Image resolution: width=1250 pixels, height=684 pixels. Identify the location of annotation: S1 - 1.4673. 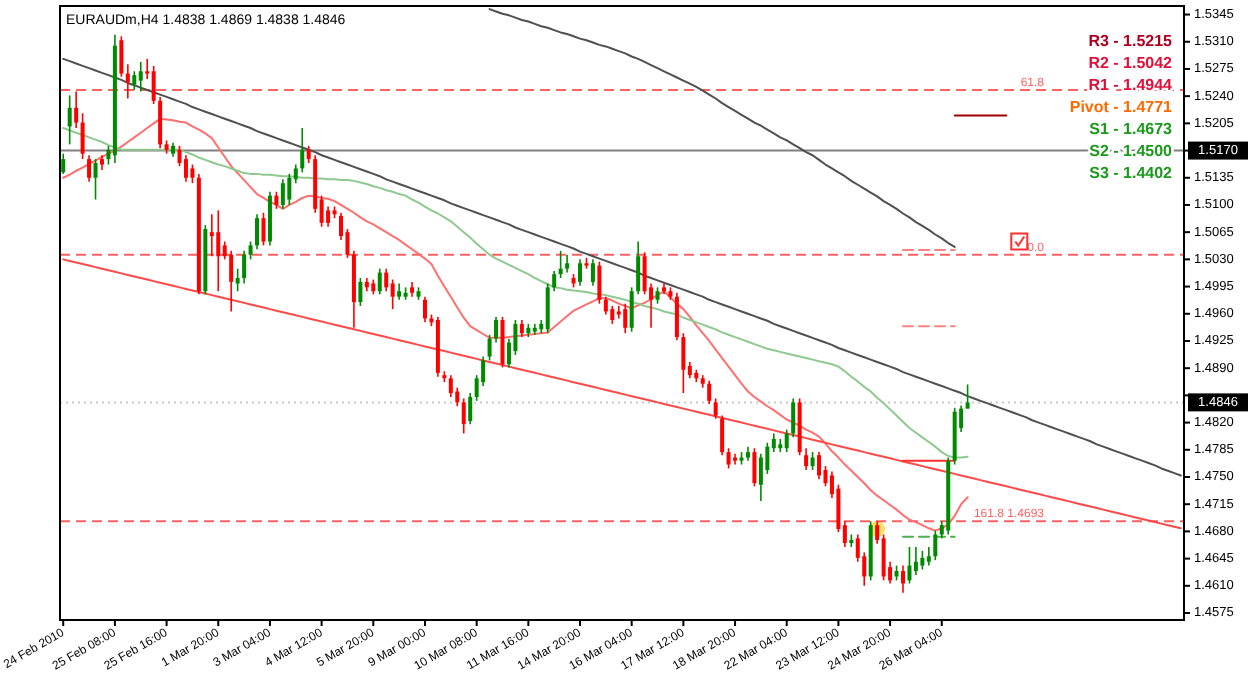
(1131, 129).